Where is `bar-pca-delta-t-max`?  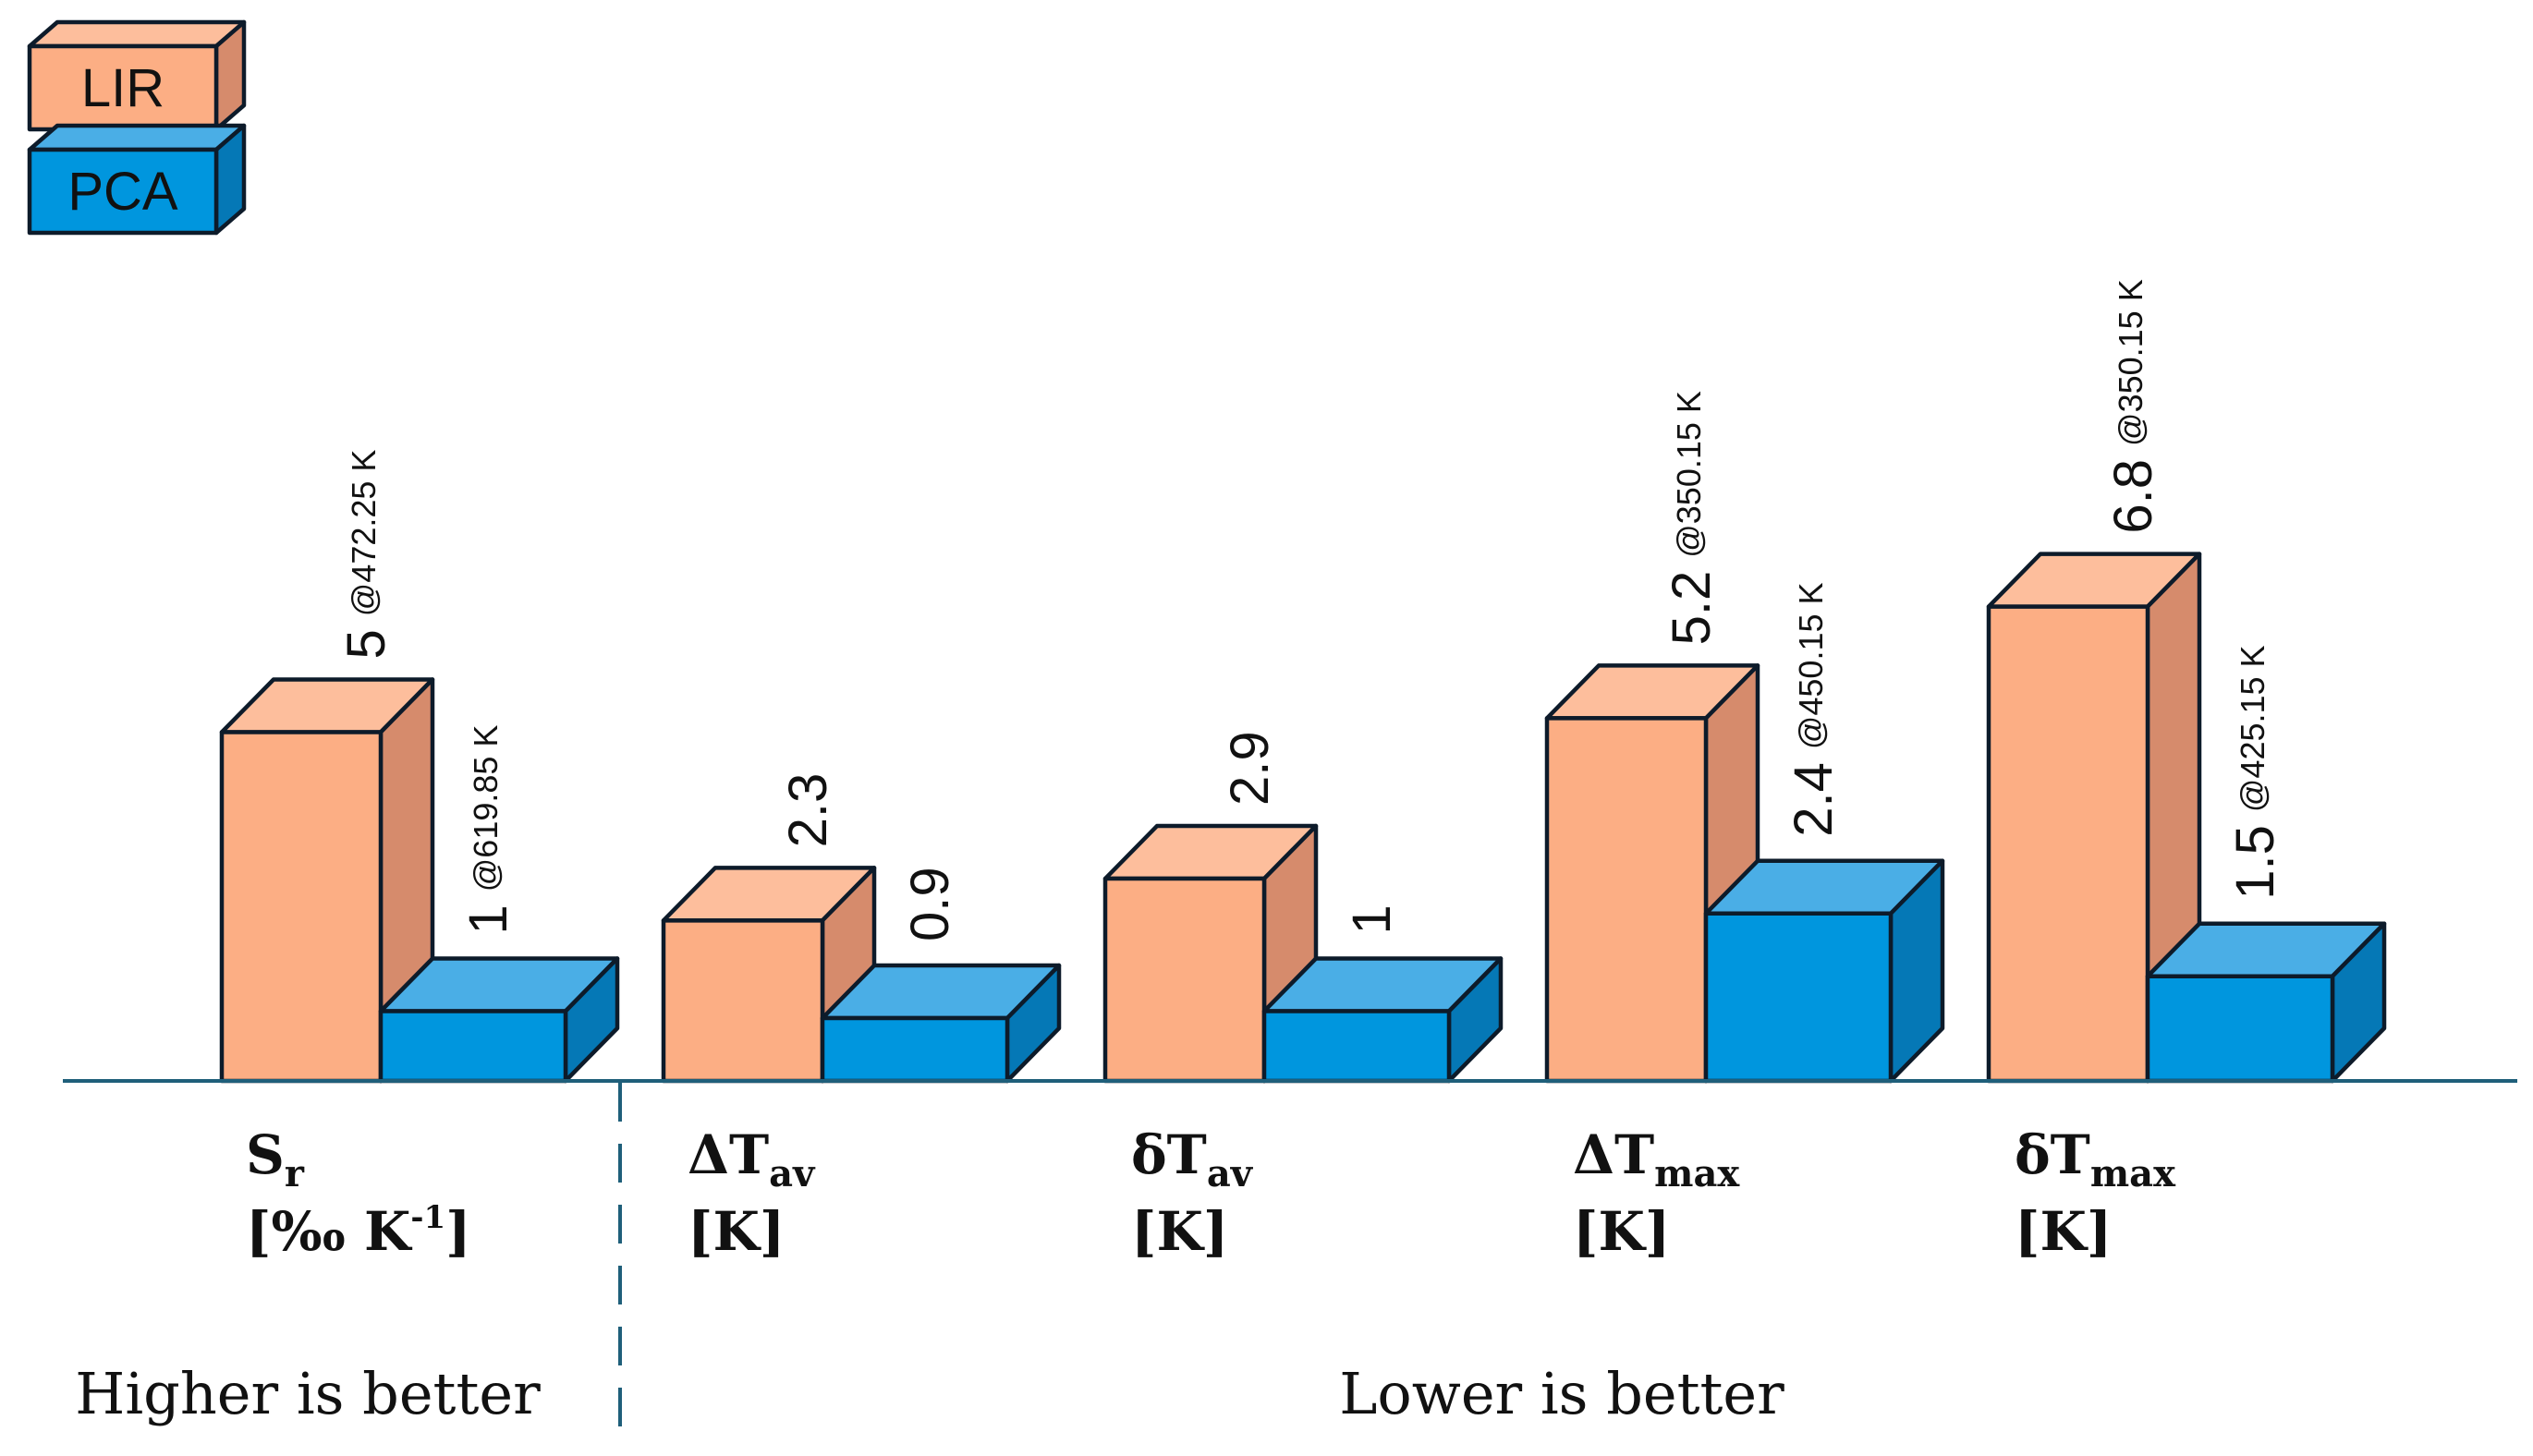 bar-pca-delta-t-max is located at coordinates (1798, 997).